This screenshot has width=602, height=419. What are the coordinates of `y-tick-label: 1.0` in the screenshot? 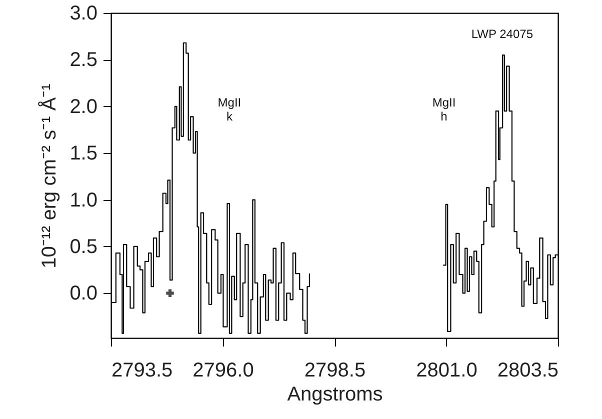 It's located at (84, 200).